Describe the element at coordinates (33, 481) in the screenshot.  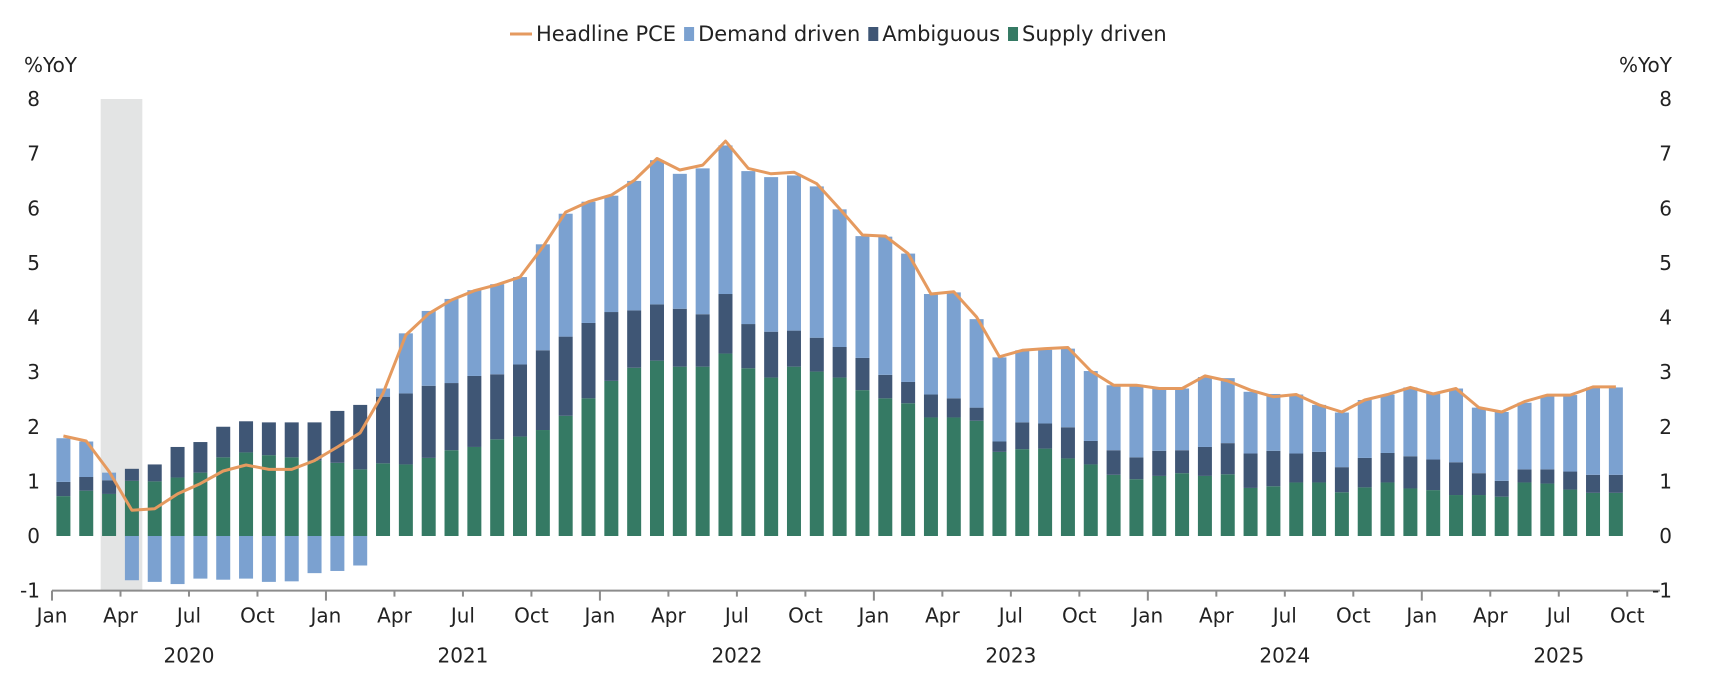
I see `y-tick-label-left: 1` at that location.